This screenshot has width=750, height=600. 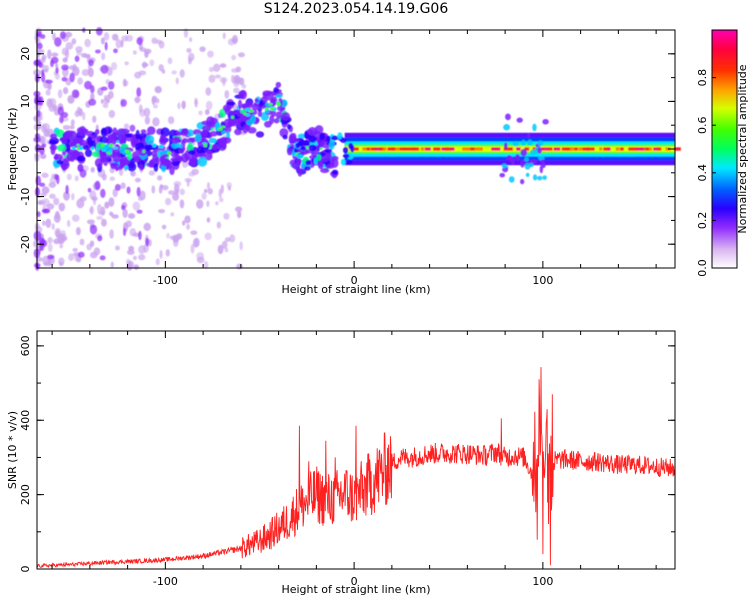 What do you see at coordinates (702, 268) in the screenshot?
I see `colorbar-tick-label: 0.0` at bounding box center [702, 268].